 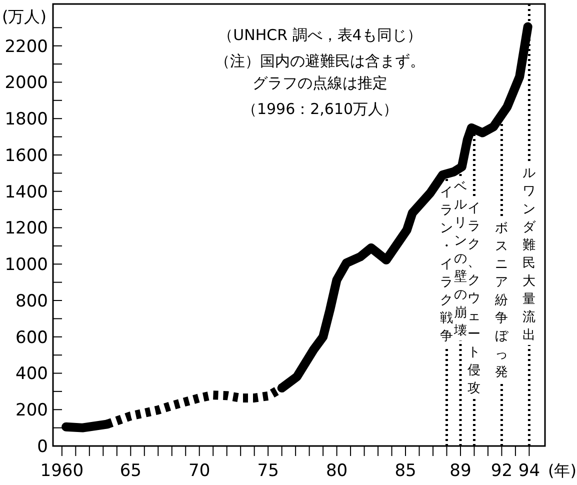 What do you see at coordinates (268, 471) in the screenshot?
I see `x-tick-label: 75` at bounding box center [268, 471].